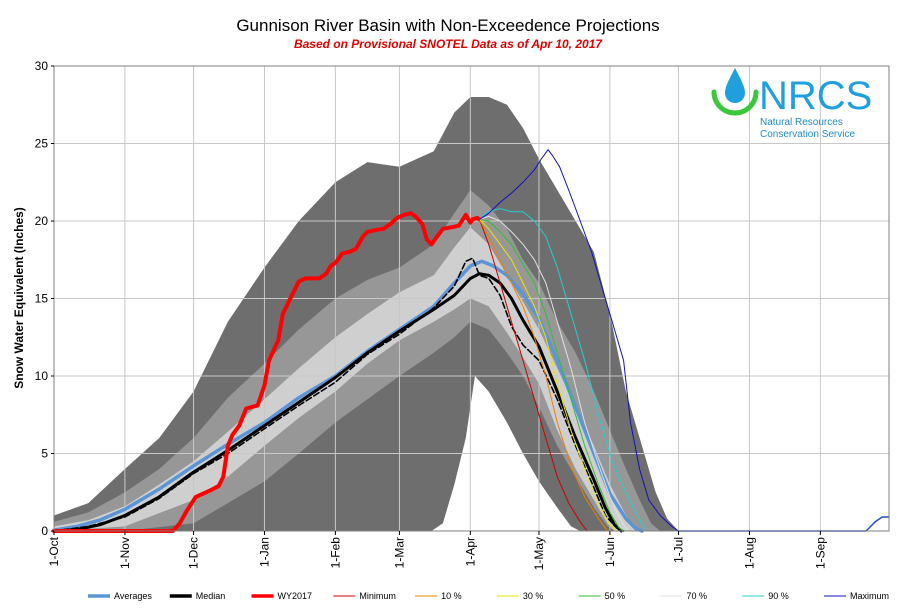 The width and height of the screenshot is (901, 613). I want to click on legend-label-30: 30 %, so click(533, 596).